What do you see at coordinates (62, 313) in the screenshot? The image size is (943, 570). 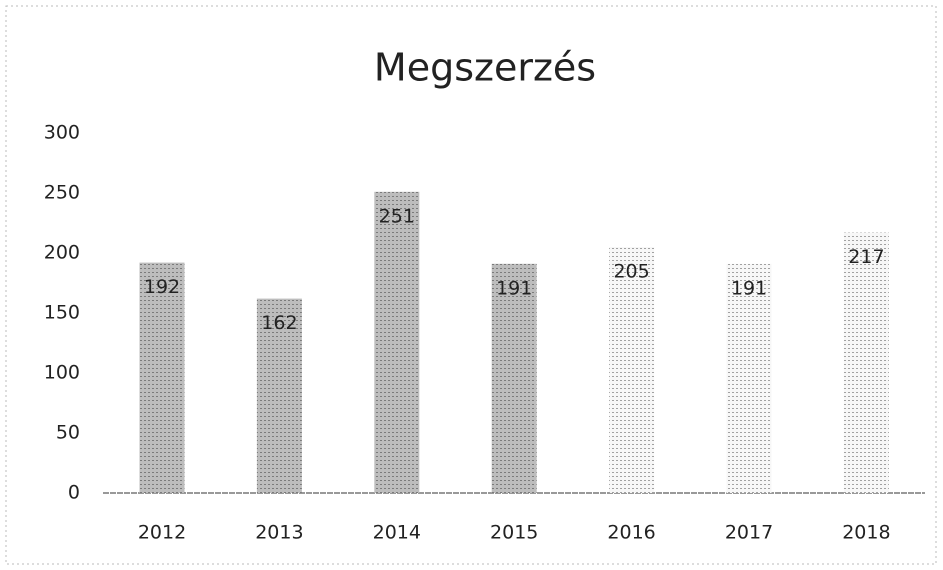 I see `y-tick-label: 150` at bounding box center [62, 313].